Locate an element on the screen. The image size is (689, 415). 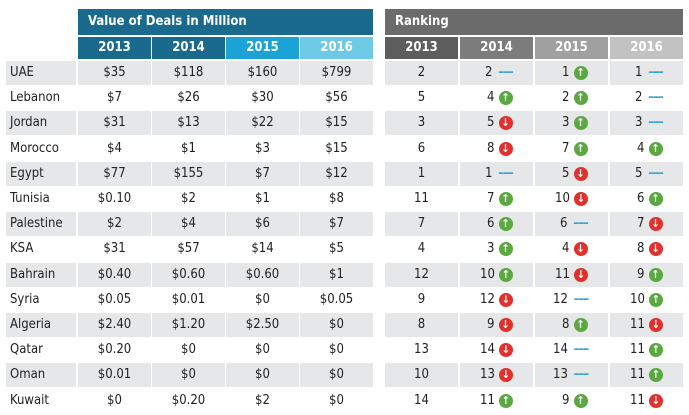
rank-value: 2 is located at coordinates (421, 73).